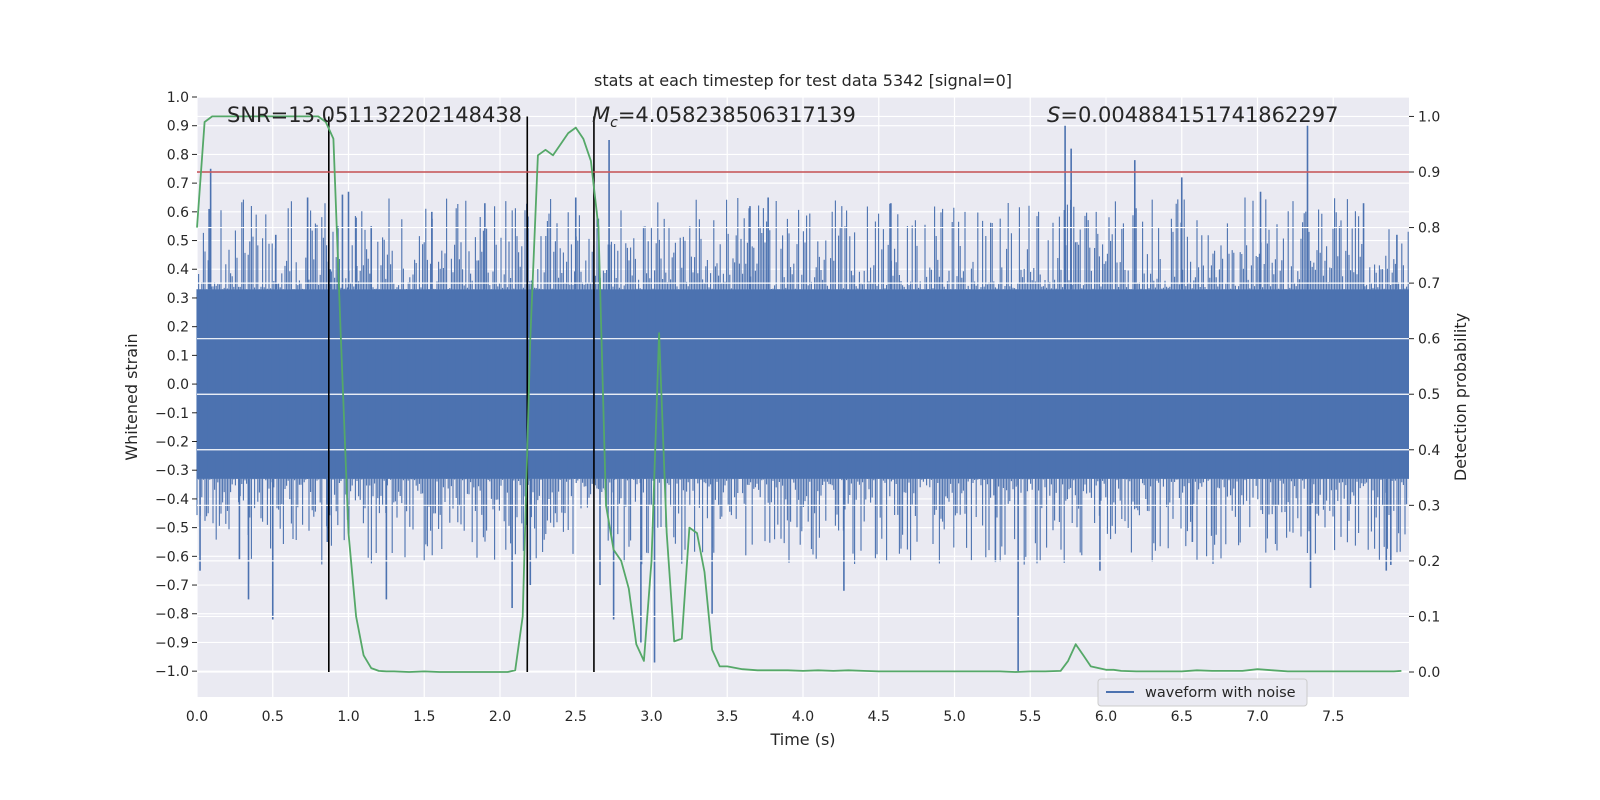  I want to click on y-tick-label: −0.5, so click(172, 529).